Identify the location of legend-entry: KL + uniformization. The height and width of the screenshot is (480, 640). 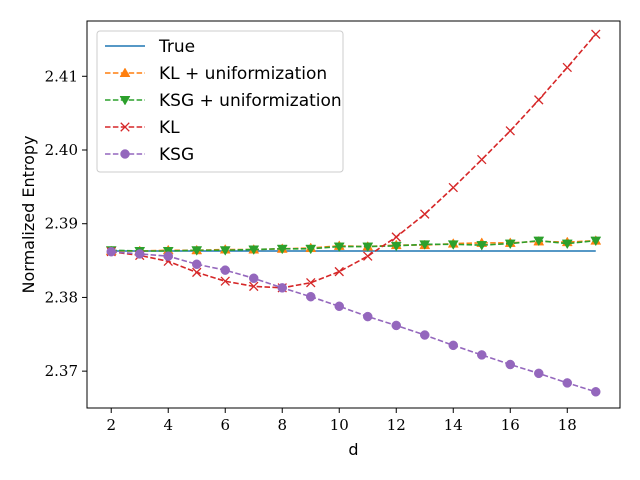
(216, 74).